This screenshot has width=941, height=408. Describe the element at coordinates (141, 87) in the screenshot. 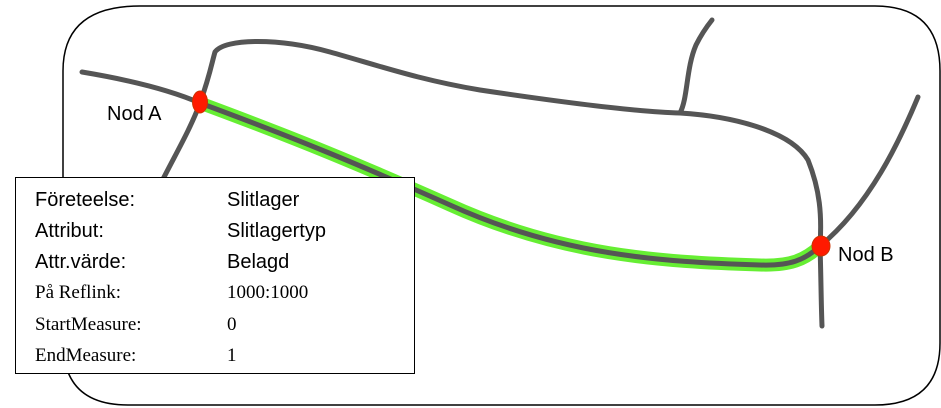

I see `road-west` at that location.